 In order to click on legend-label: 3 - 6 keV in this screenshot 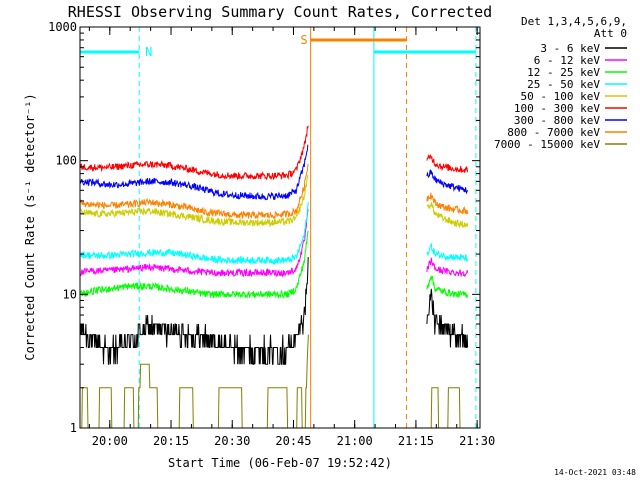, I will do `click(570, 48)`.